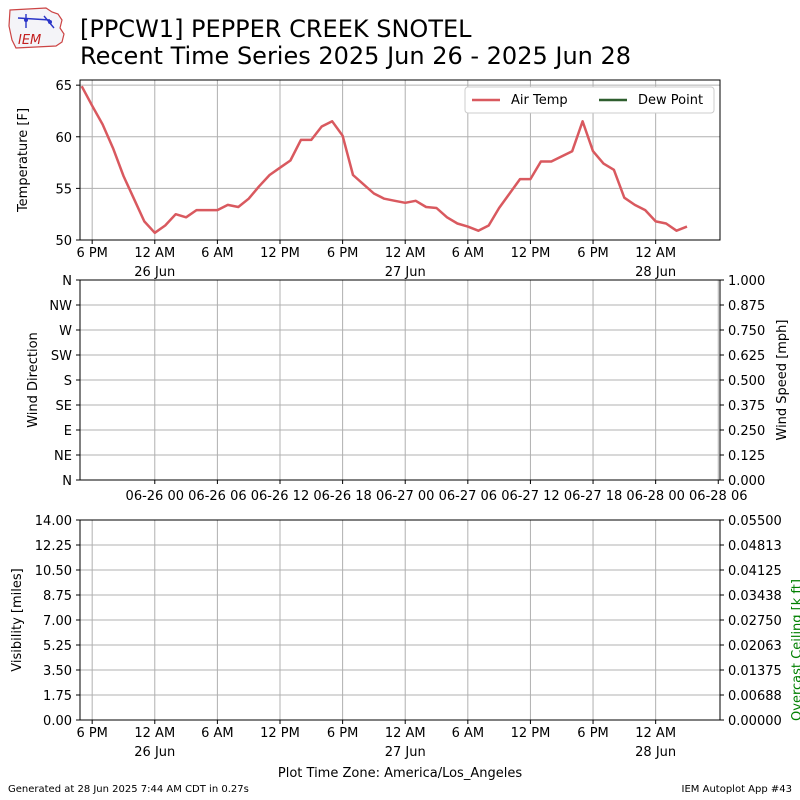  I want to click on ceiling-tick-label: 0.02750, so click(755, 621).